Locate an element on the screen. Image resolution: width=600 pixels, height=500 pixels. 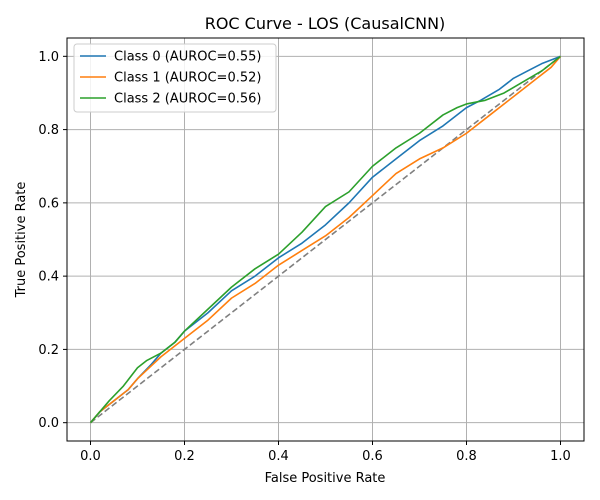
chart-title: ROC Curve - LOS (CausalCNN) is located at coordinates (325, 23).